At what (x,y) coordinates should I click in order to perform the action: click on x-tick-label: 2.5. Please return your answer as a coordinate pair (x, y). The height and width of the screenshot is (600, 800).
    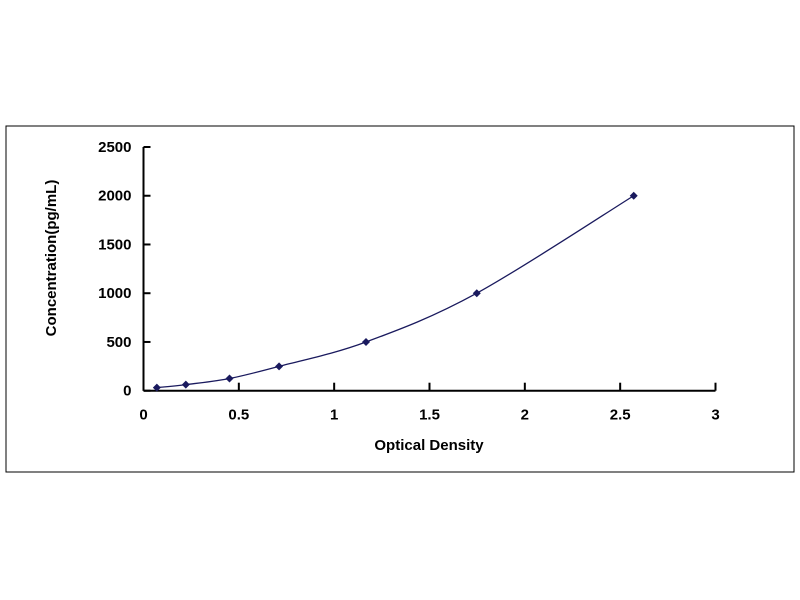
    Looking at the image, I should click on (620, 415).